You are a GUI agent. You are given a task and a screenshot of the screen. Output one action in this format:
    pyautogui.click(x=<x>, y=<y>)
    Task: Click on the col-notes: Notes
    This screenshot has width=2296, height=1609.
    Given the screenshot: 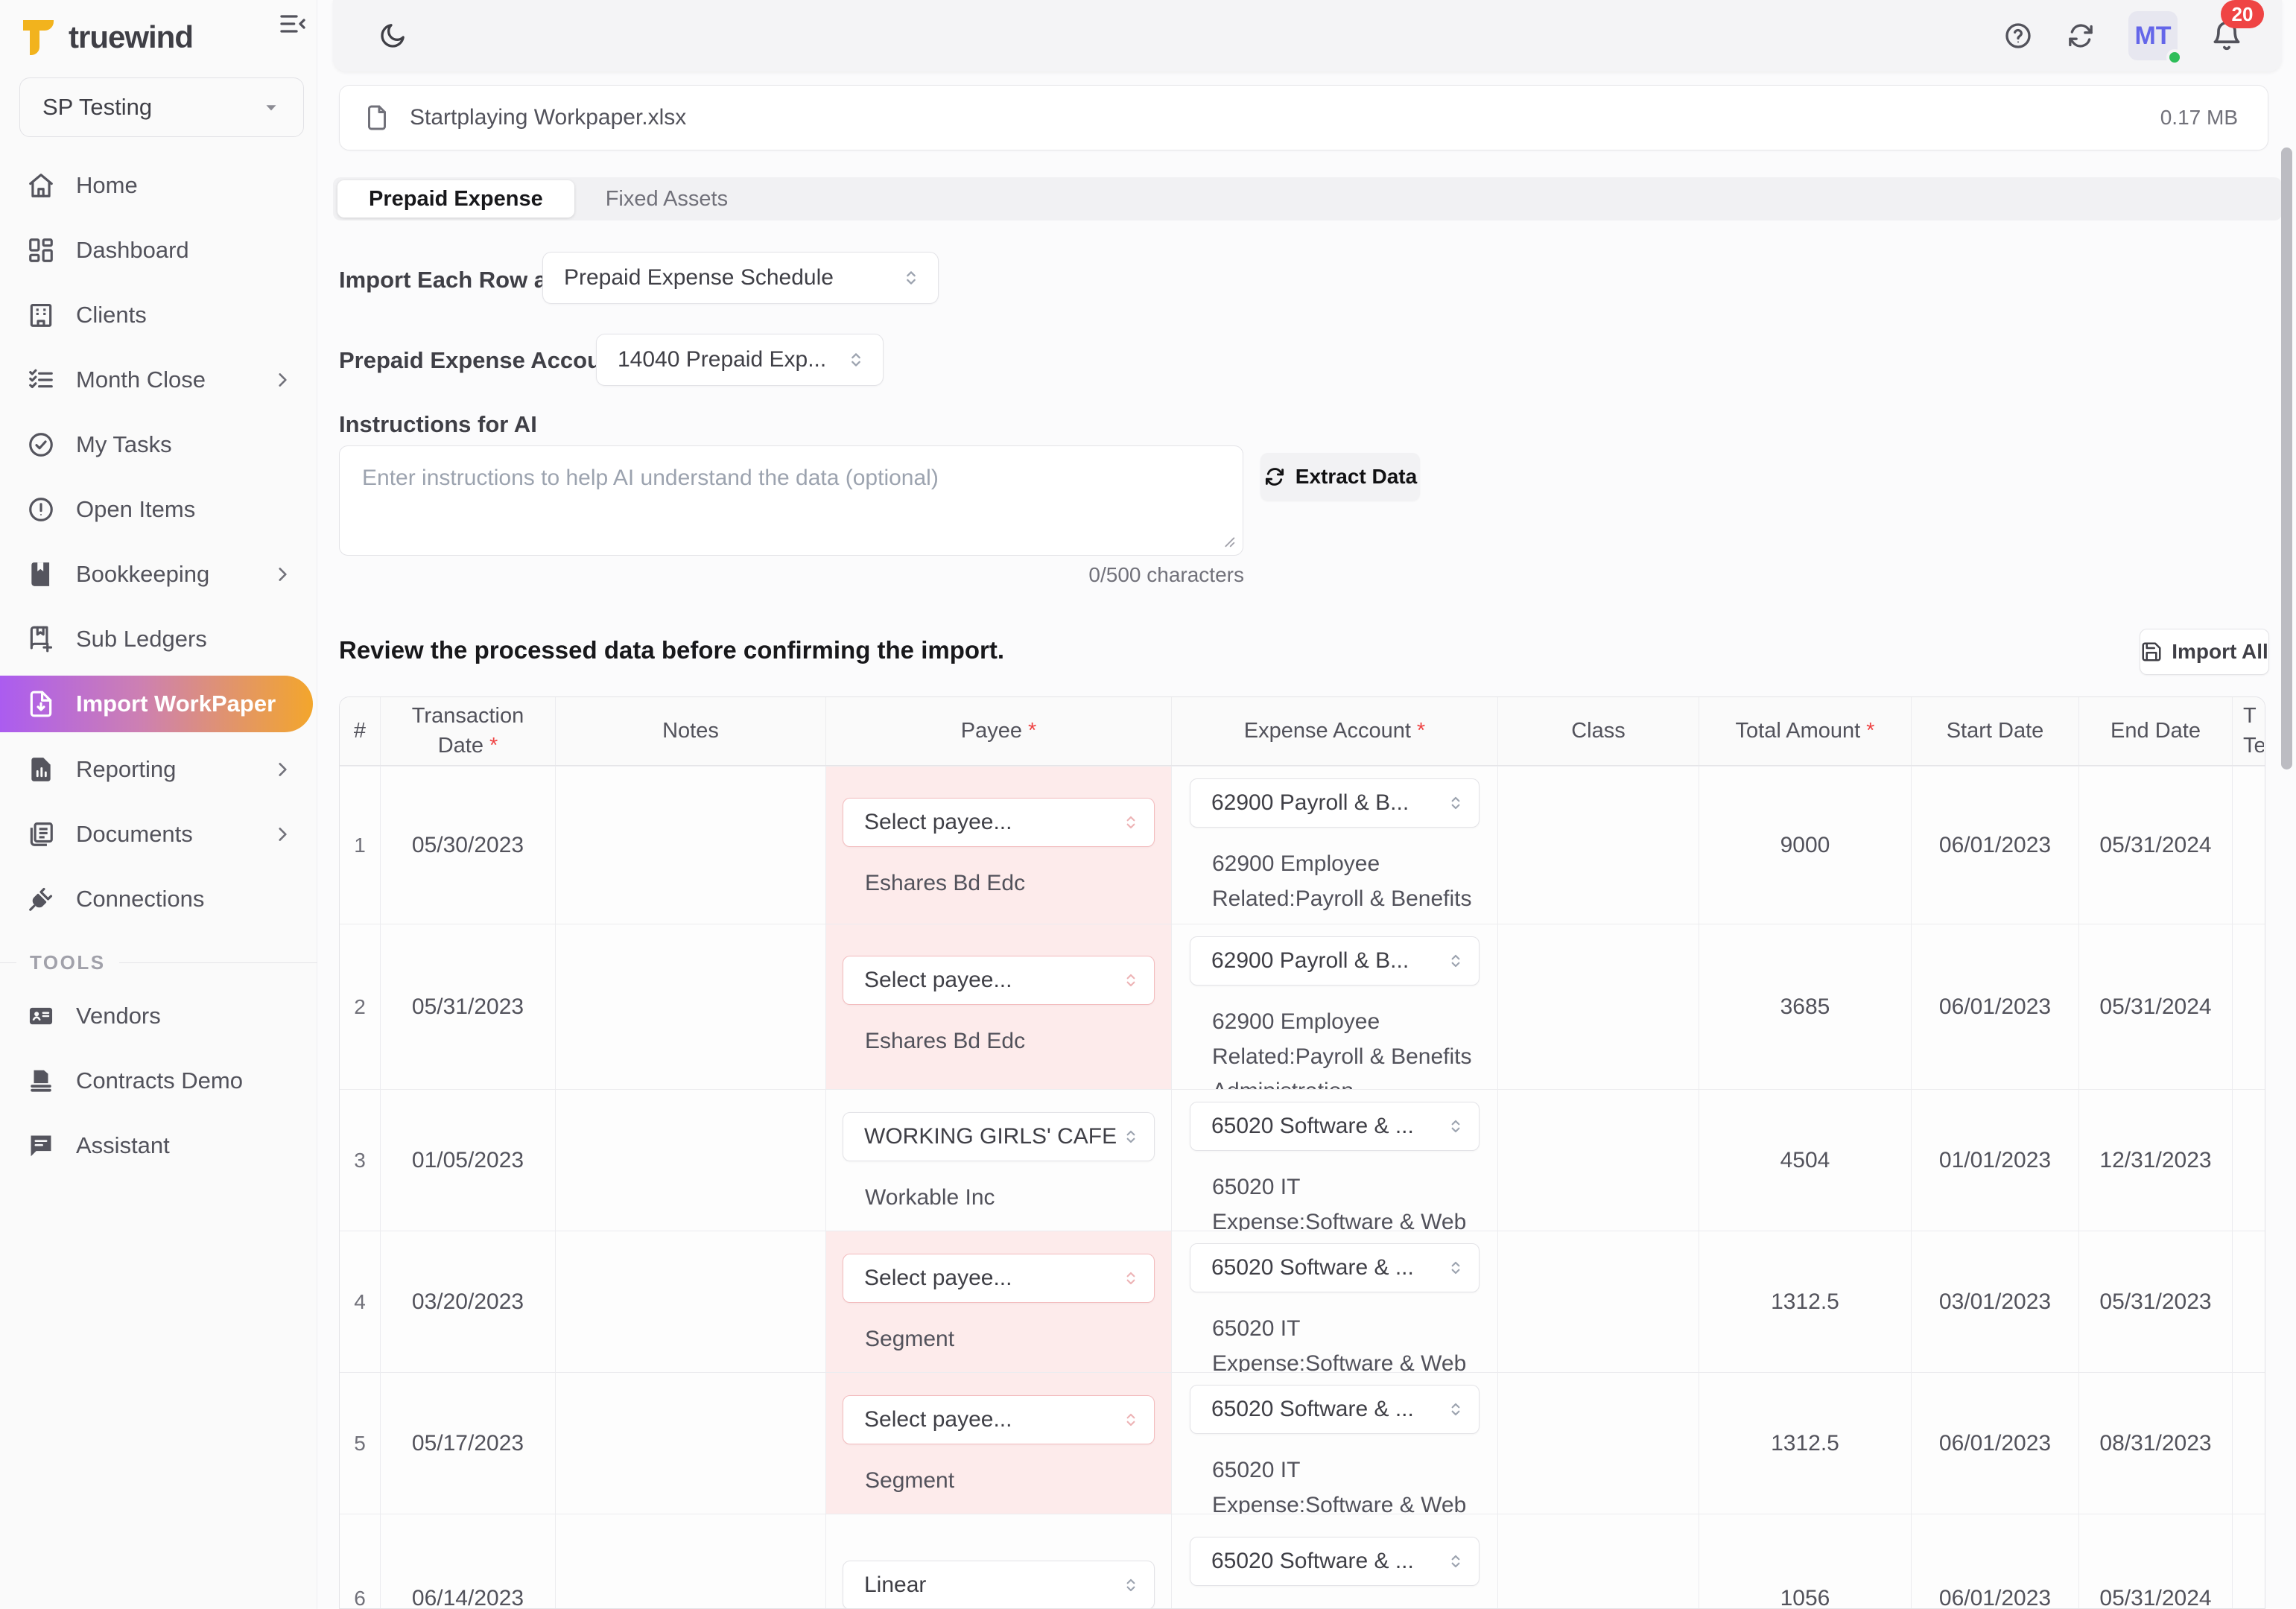 What is the action you would take?
    pyautogui.click(x=691, y=731)
    